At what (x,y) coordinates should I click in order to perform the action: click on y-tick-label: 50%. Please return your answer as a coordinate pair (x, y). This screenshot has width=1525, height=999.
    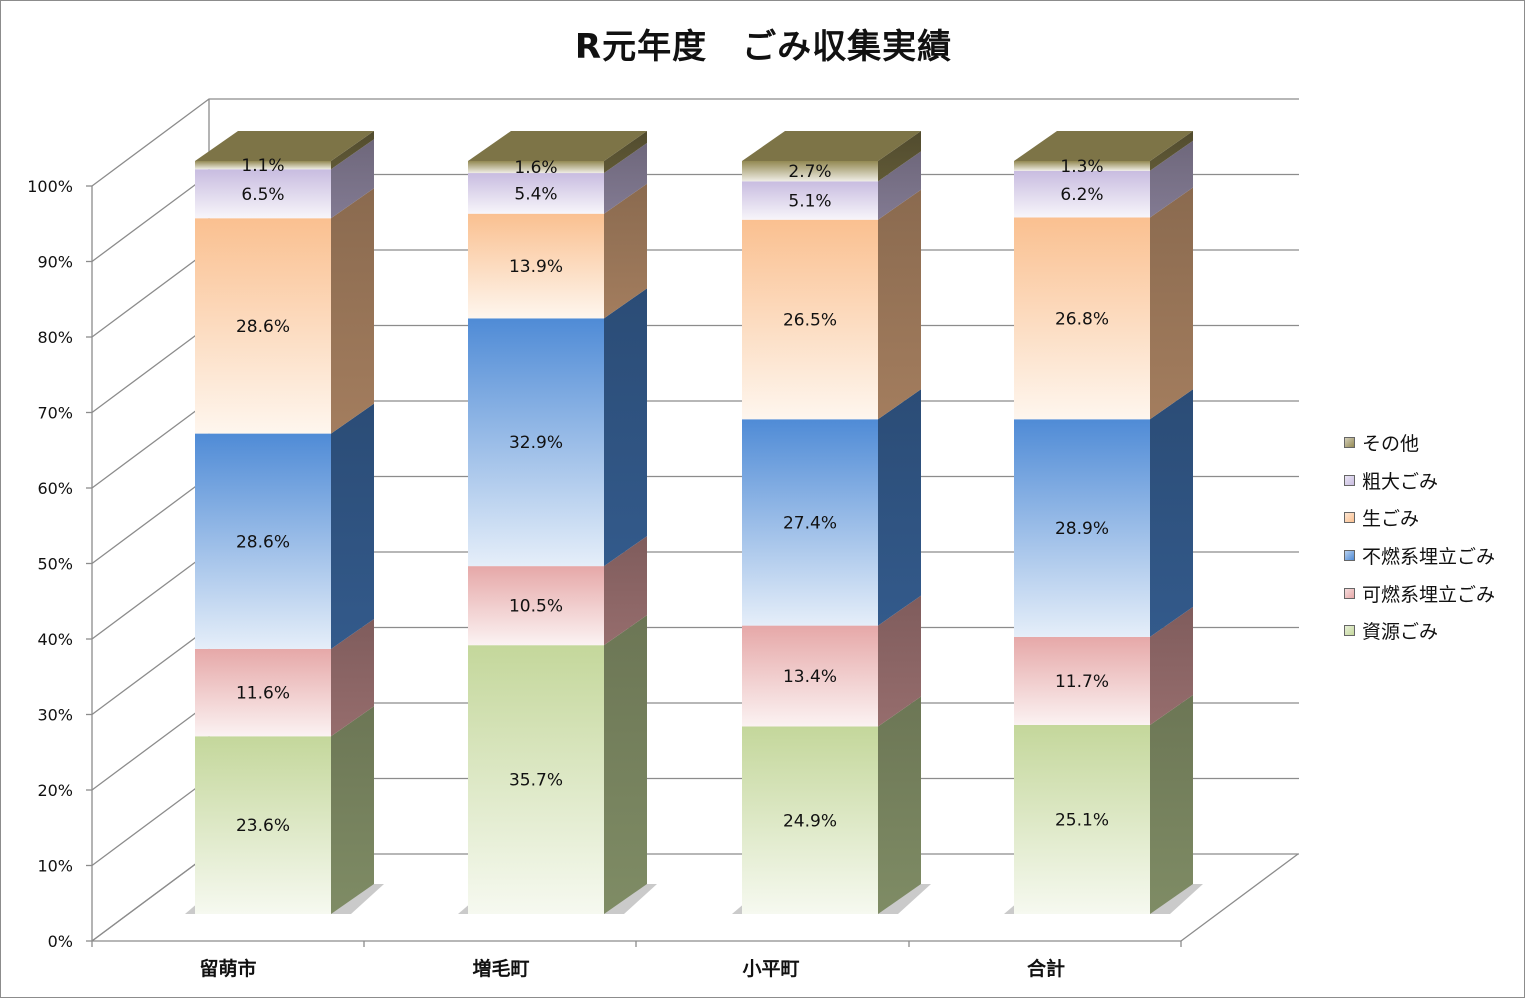
    Looking at the image, I should click on (55, 564).